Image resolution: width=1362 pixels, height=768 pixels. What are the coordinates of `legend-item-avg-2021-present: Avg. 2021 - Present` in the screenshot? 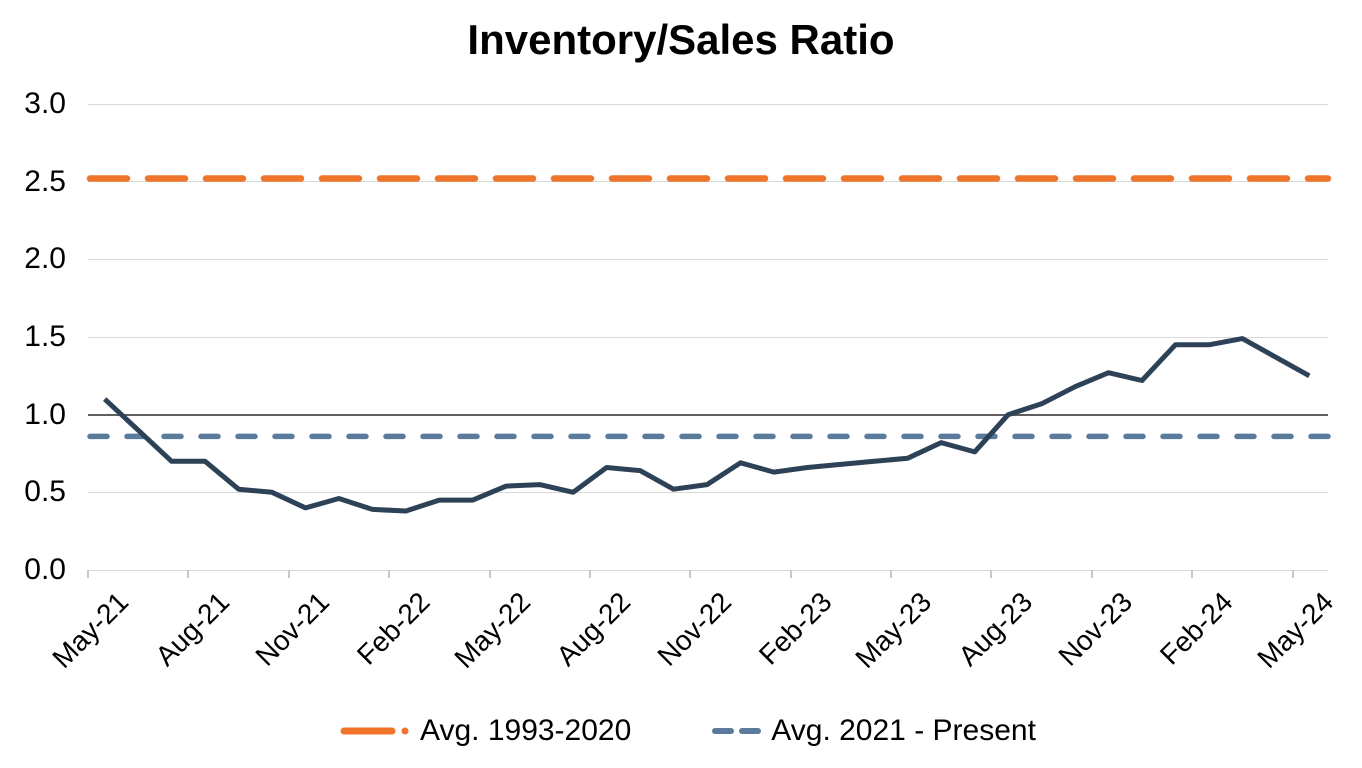 It's located at (873, 731).